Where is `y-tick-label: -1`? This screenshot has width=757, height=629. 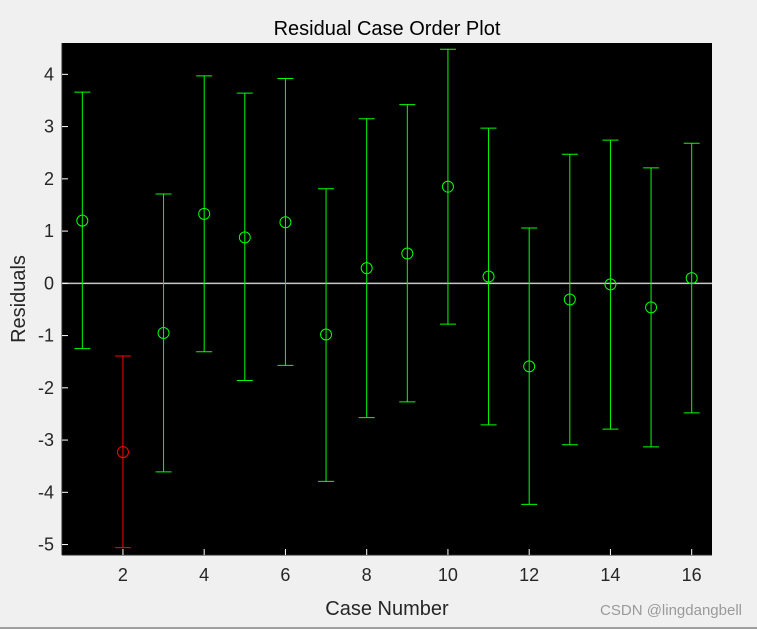
y-tick-label: -1 is located at coordinates (46, 336).